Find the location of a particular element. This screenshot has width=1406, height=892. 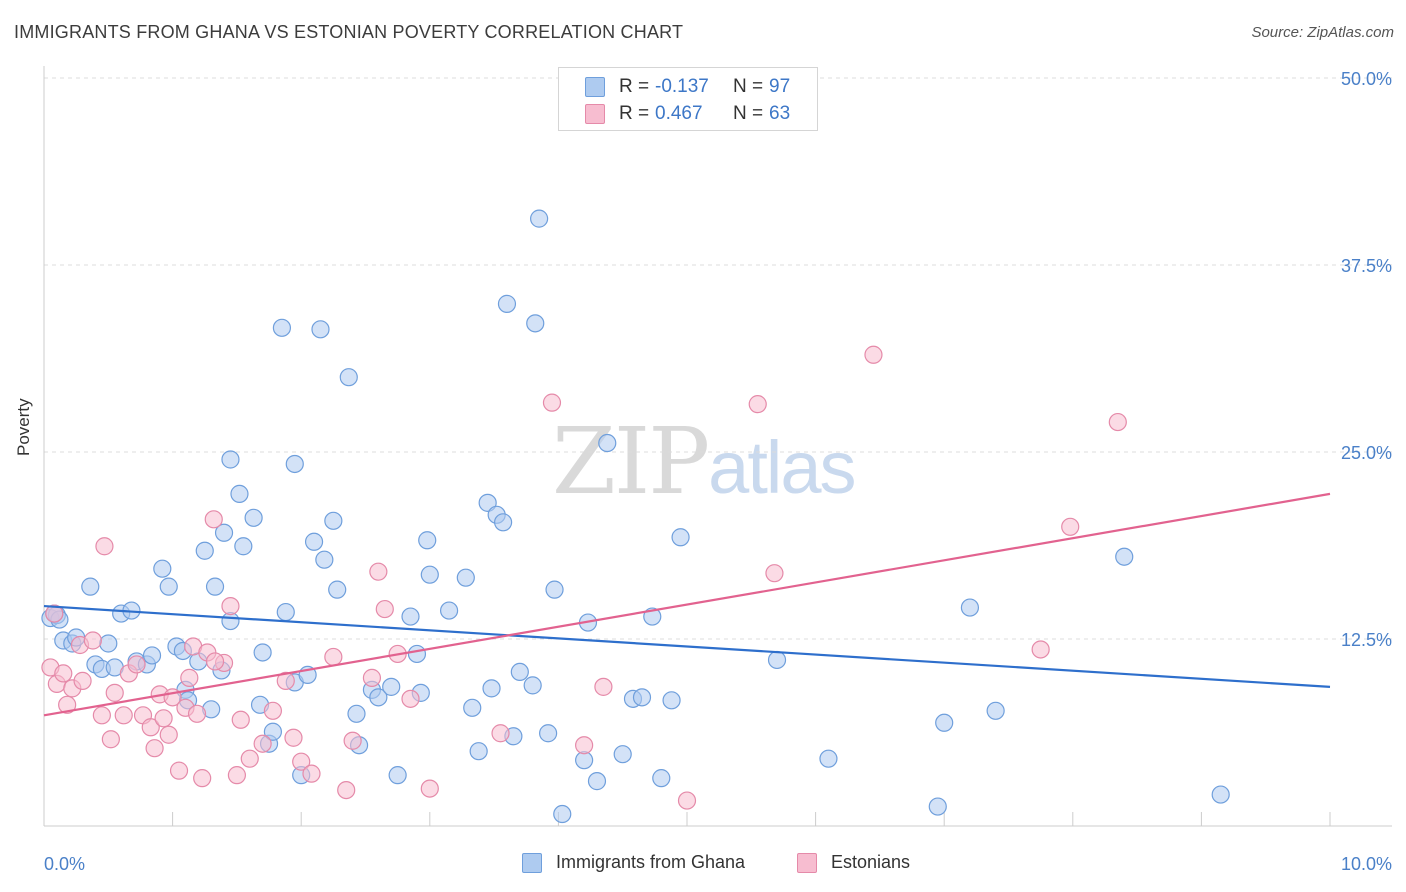

y-tick-label: 50.0% is located at coordinates (1366, 79).